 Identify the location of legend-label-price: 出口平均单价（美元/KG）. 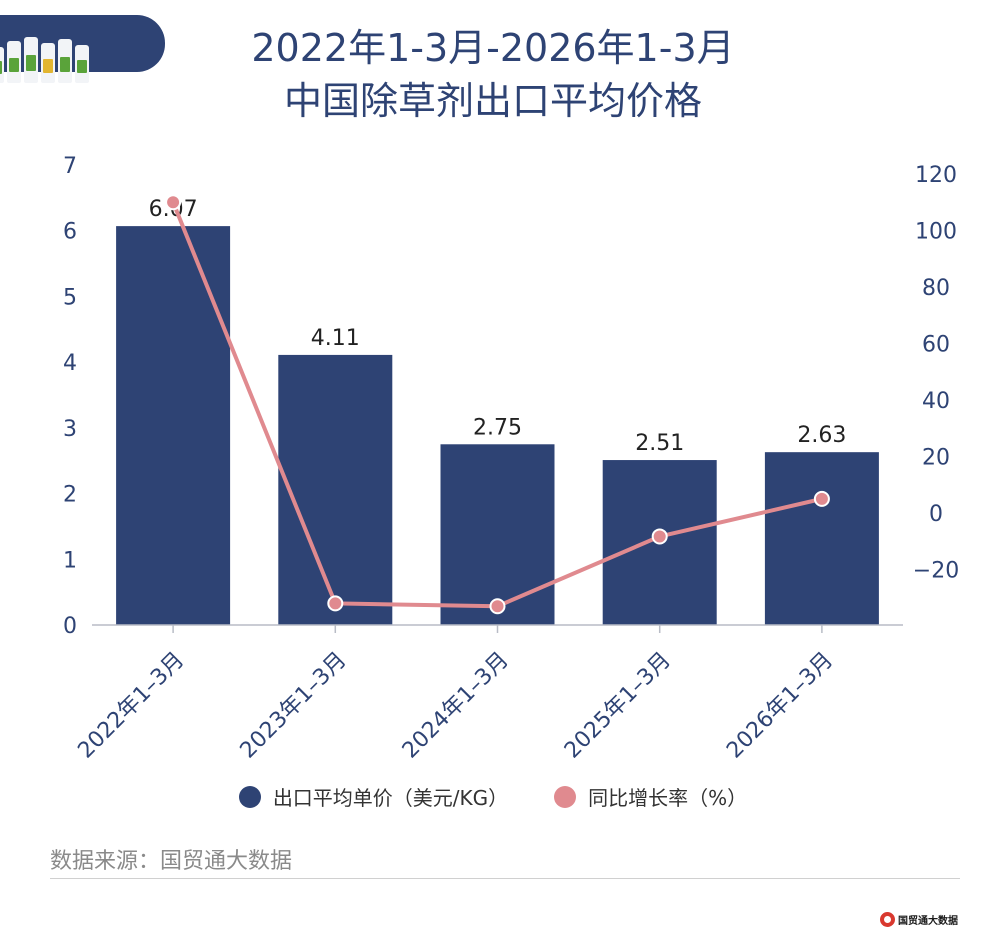
(390, 798).